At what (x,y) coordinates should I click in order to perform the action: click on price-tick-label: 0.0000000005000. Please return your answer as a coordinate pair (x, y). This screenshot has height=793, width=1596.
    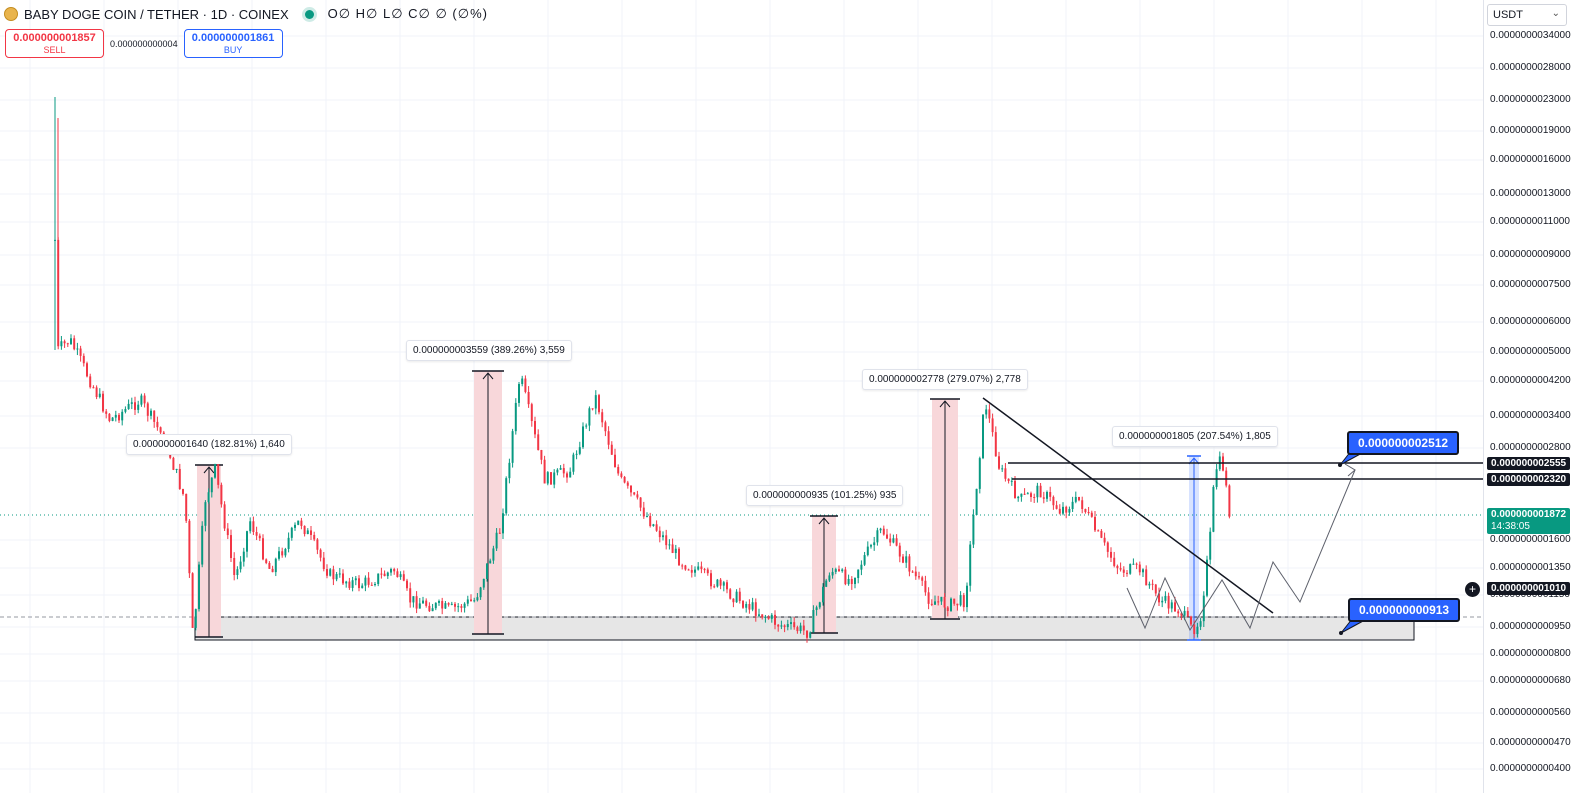
    Looking at the image, I should click on (1530, 351).